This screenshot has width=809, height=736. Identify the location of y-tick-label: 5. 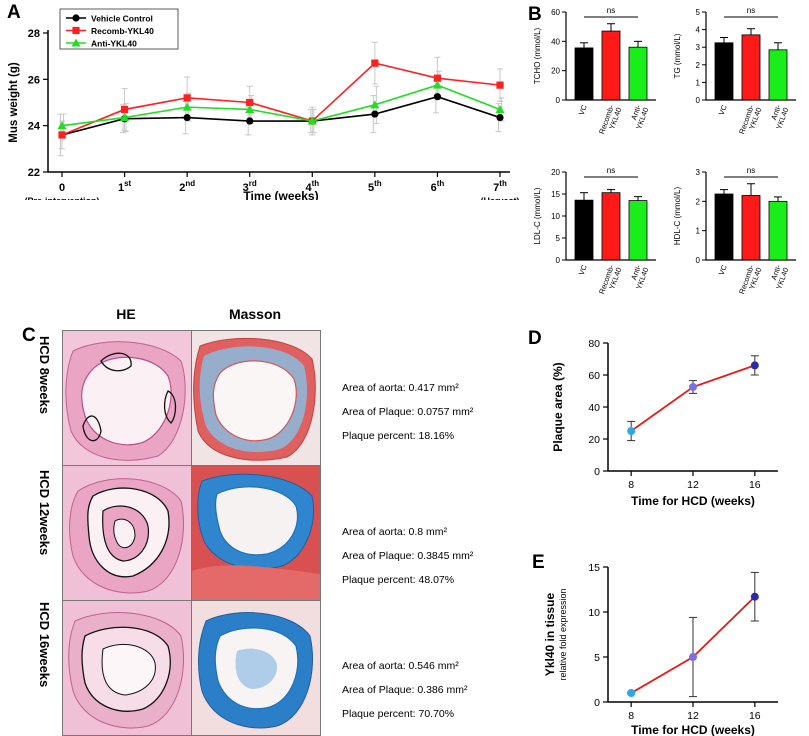
(558, 238).